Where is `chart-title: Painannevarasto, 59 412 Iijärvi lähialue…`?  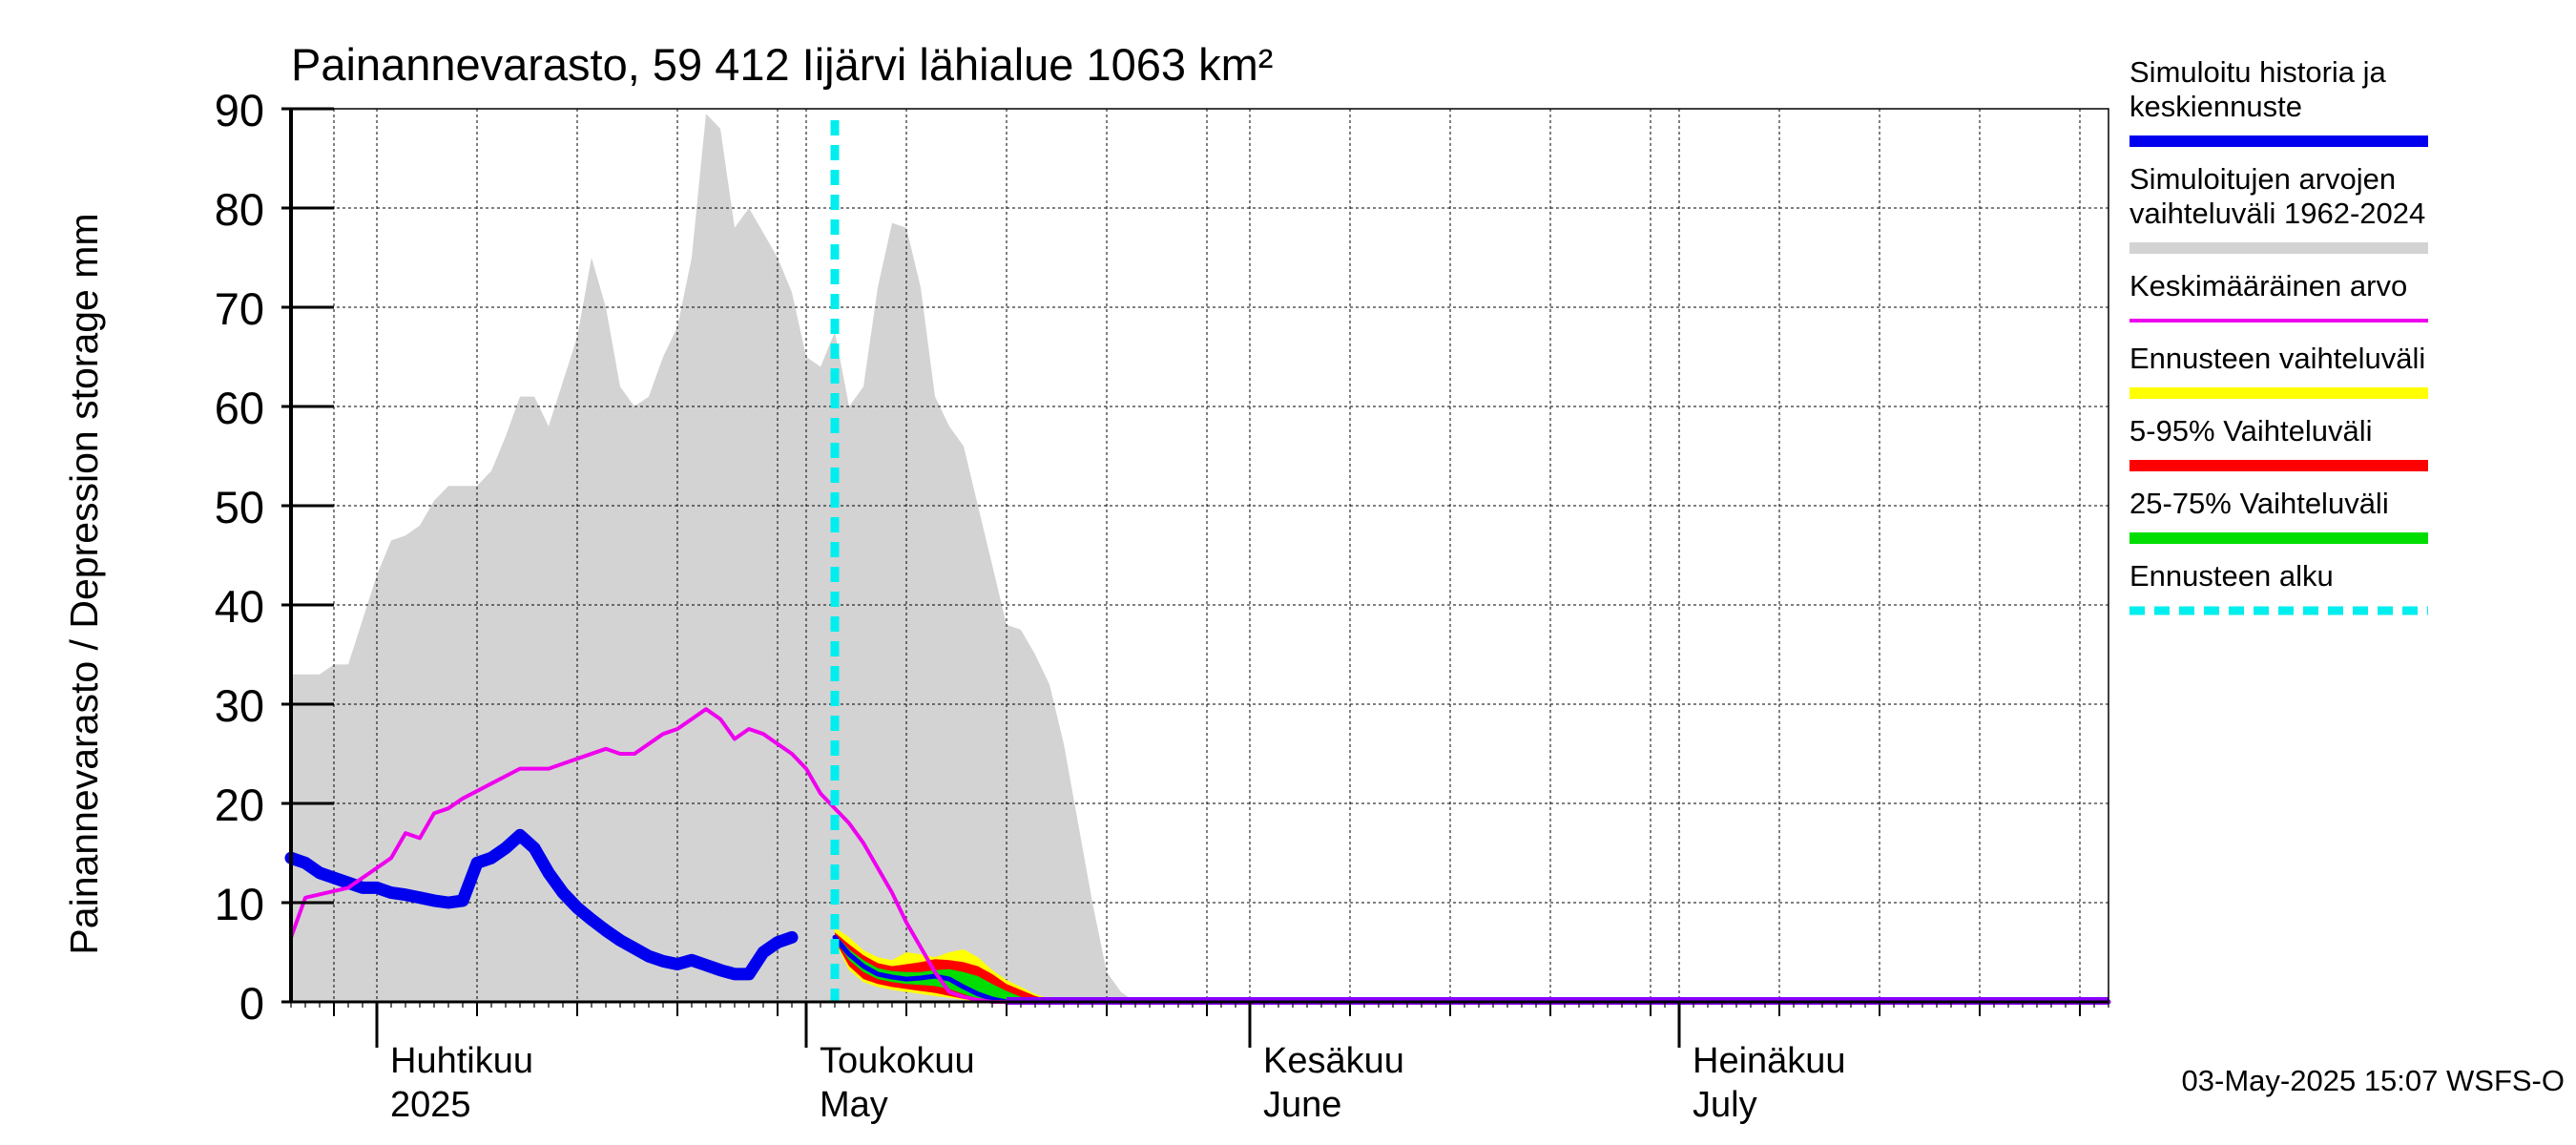
chart-title: Painannevarasto, 59 412 Iijärvi lähialue… is located at coordinates (782, 64).